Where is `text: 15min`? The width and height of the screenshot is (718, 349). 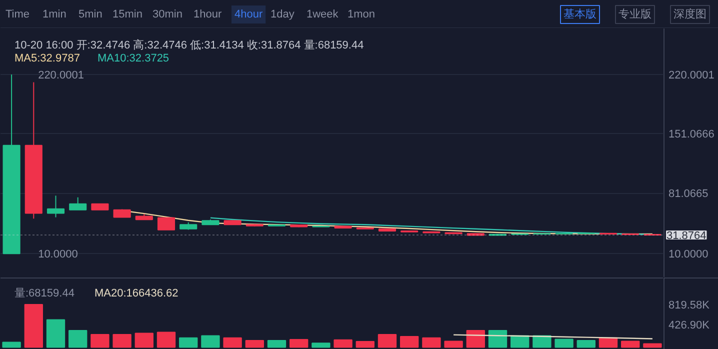 text: 15min is located at coordinates (127, 14).